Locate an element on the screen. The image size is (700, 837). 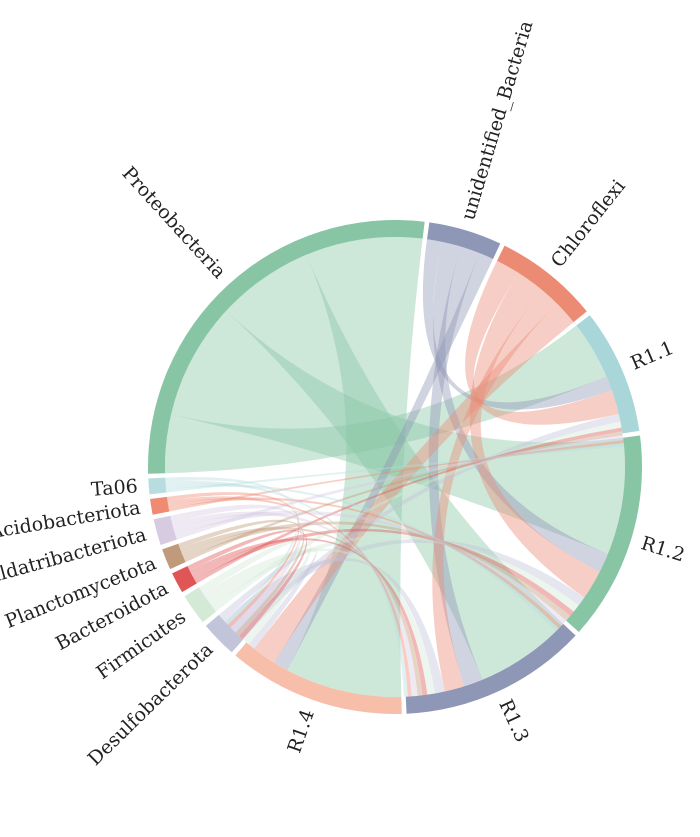
sector-label: R1.1 is located at coordinates (652, 356).